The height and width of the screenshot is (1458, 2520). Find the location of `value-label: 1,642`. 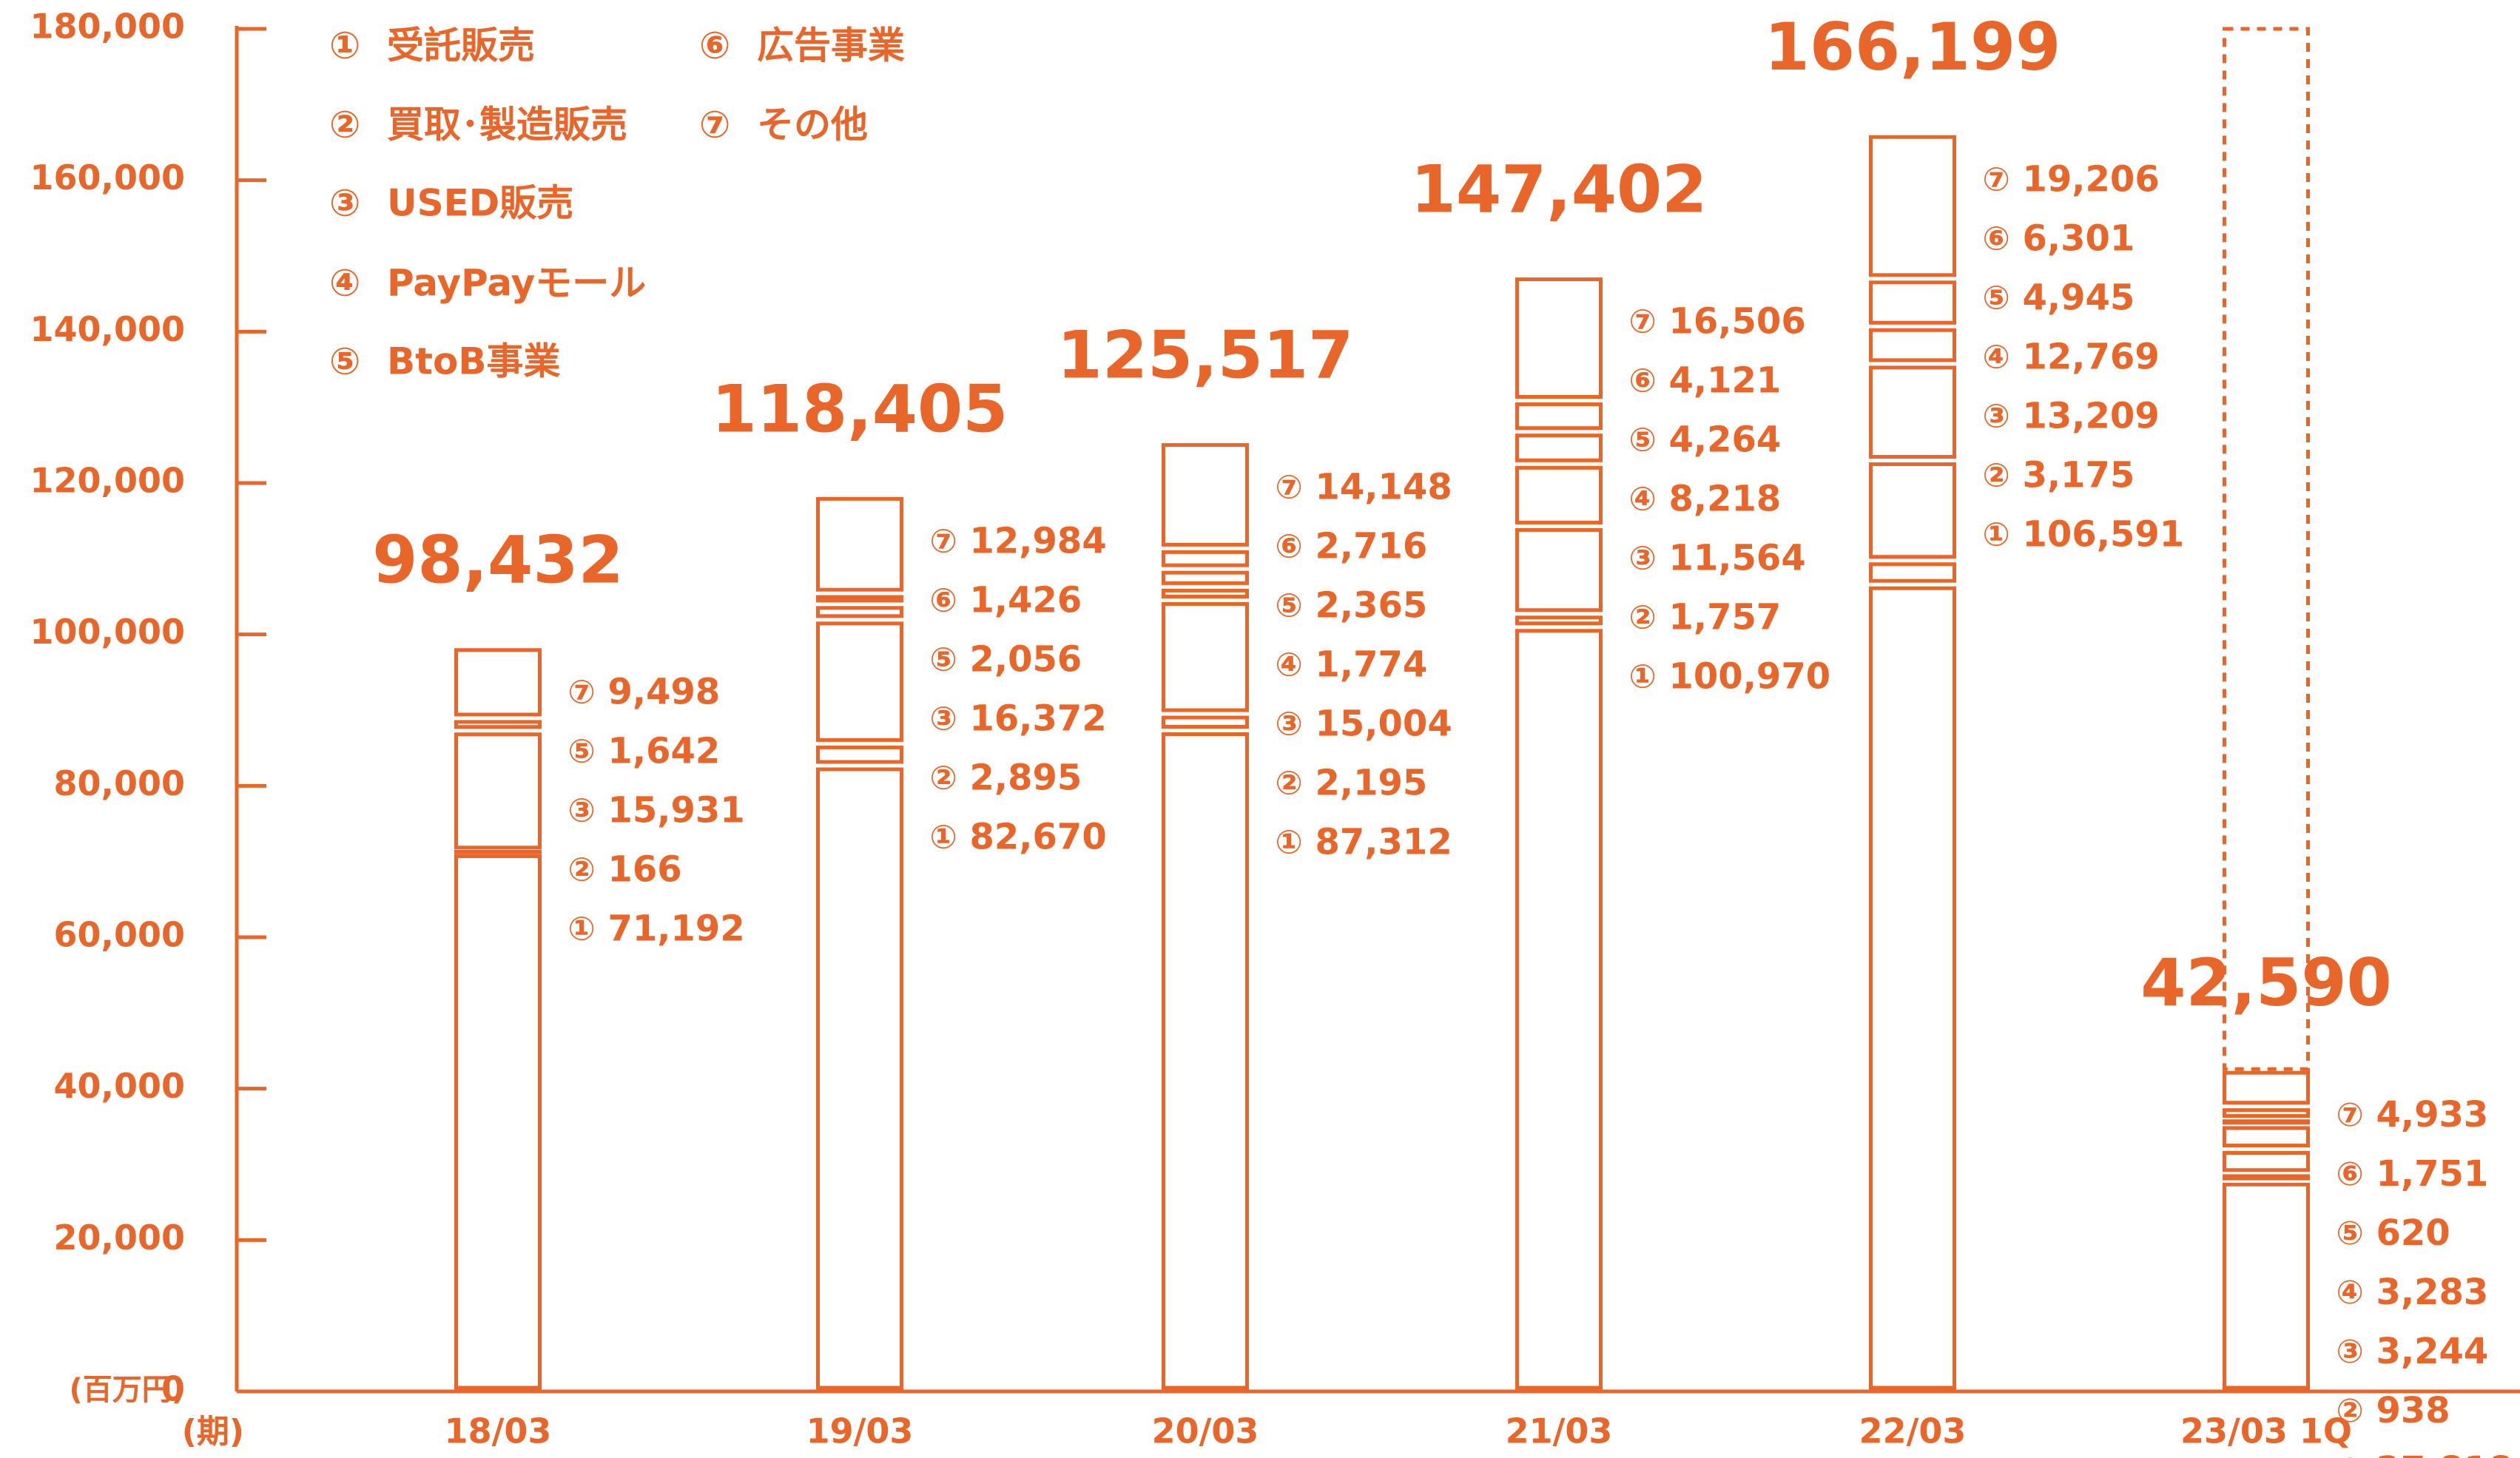

value-label: 1,642 is located at coordinates (664, 751).